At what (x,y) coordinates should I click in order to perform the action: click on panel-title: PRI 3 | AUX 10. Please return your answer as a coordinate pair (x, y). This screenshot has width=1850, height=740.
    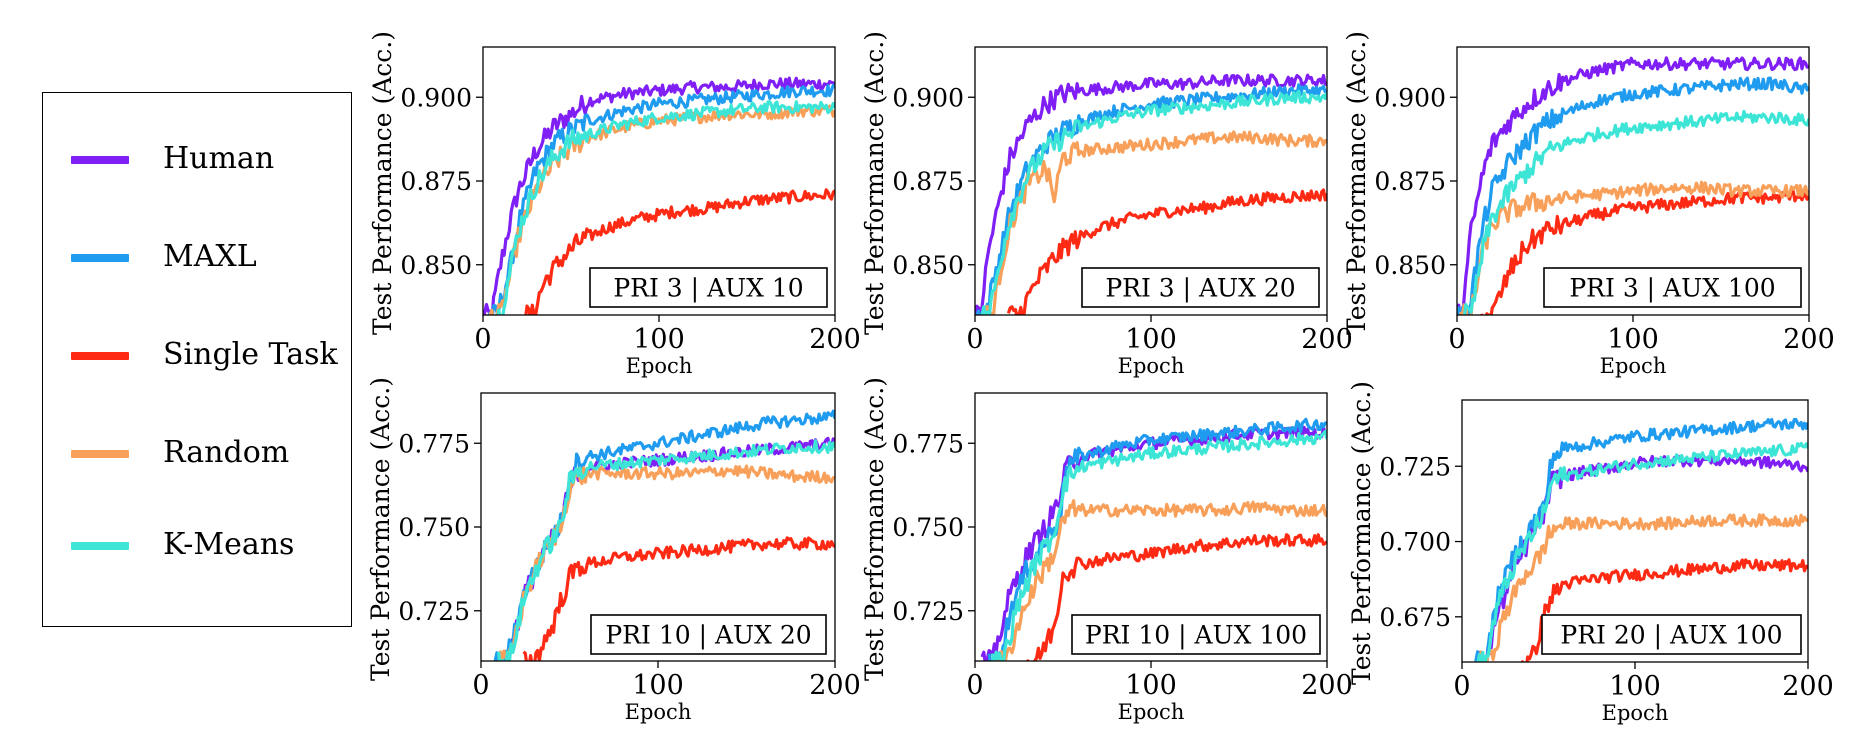
    Looking at the image, I should click on (708, 289).